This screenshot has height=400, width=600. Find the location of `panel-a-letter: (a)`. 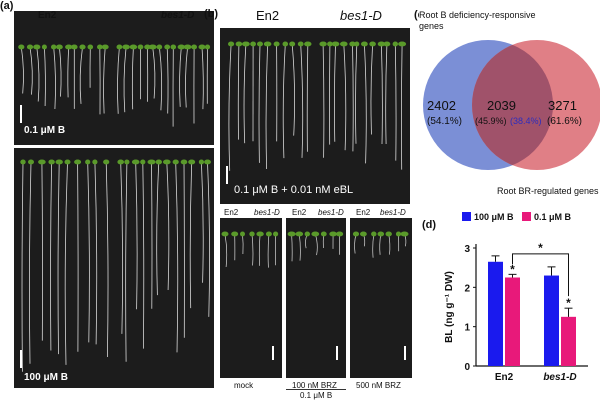

panel-a-letter: (a) is located at coordinates (7, 6).